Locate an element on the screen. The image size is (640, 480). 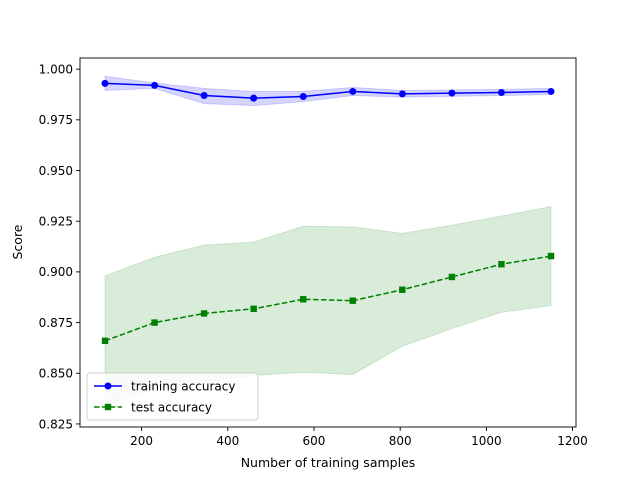
y-tick-label: 0.950 is located at coordinates (56, 171).